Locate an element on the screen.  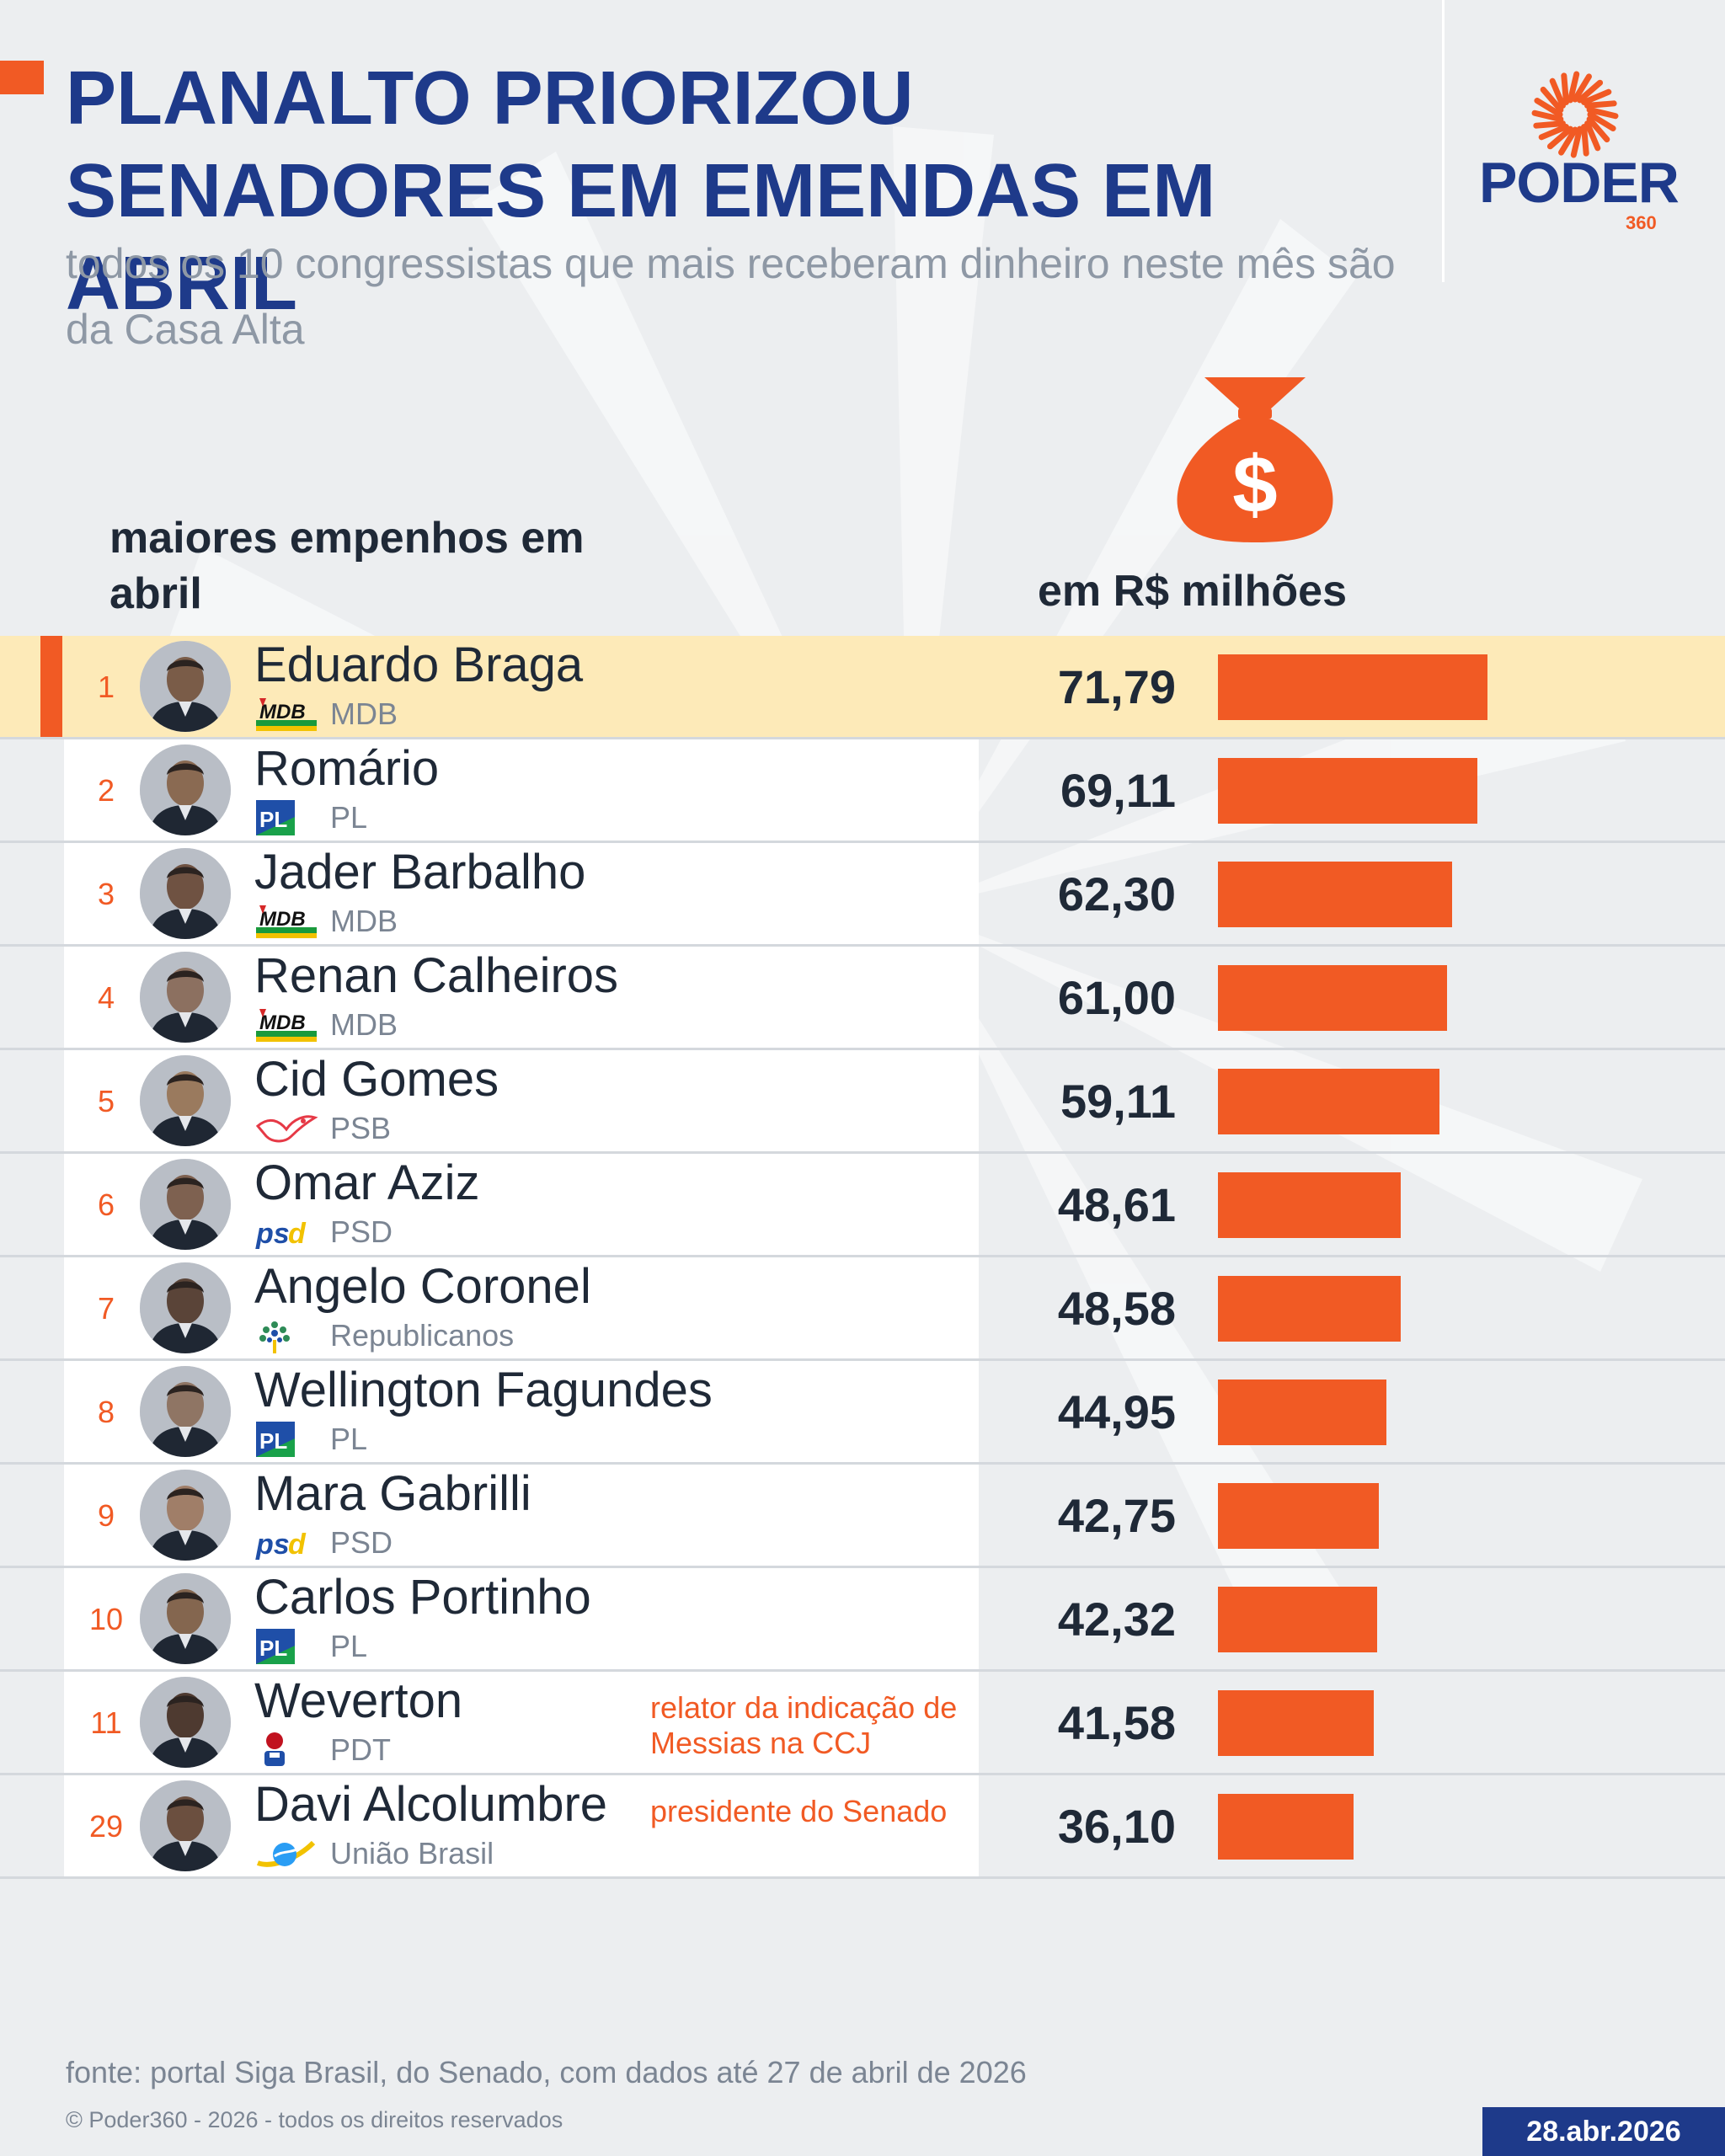
data-label: 71,79 is located at coordinates (1116, 686).